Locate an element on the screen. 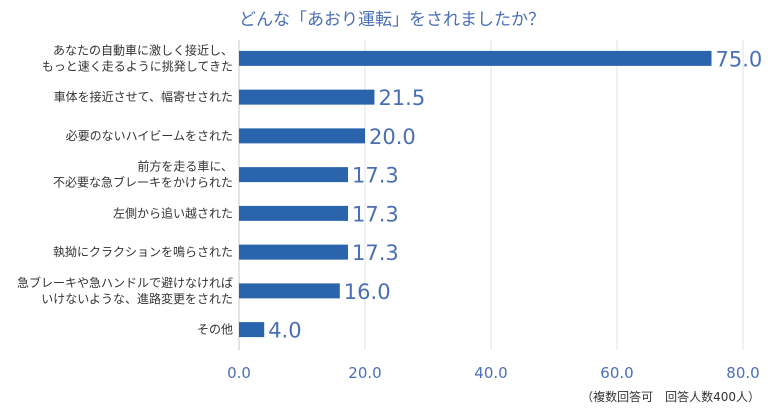 The height and width of the screenshot is (415, 780). category-label: 不必要な急ブレーキをかけられた is located at coordinates (143, 182).